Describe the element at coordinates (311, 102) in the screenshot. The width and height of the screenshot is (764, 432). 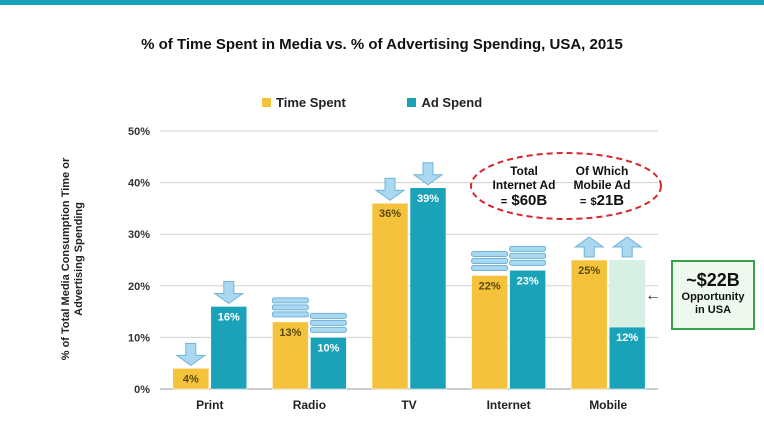
I see `legend-label-time-spent: Time Spent` at that location.